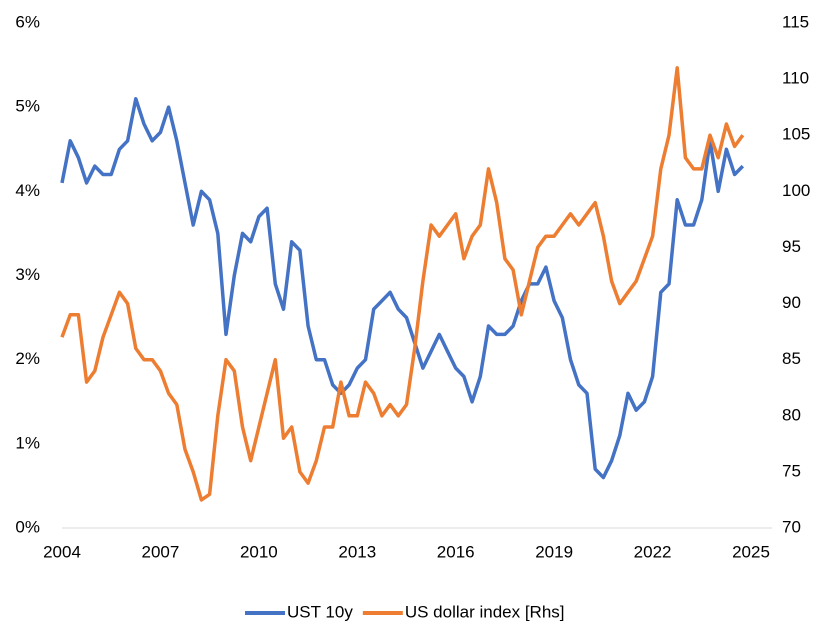  I want to click on y-tick-label: 0%, so click(27, 526).